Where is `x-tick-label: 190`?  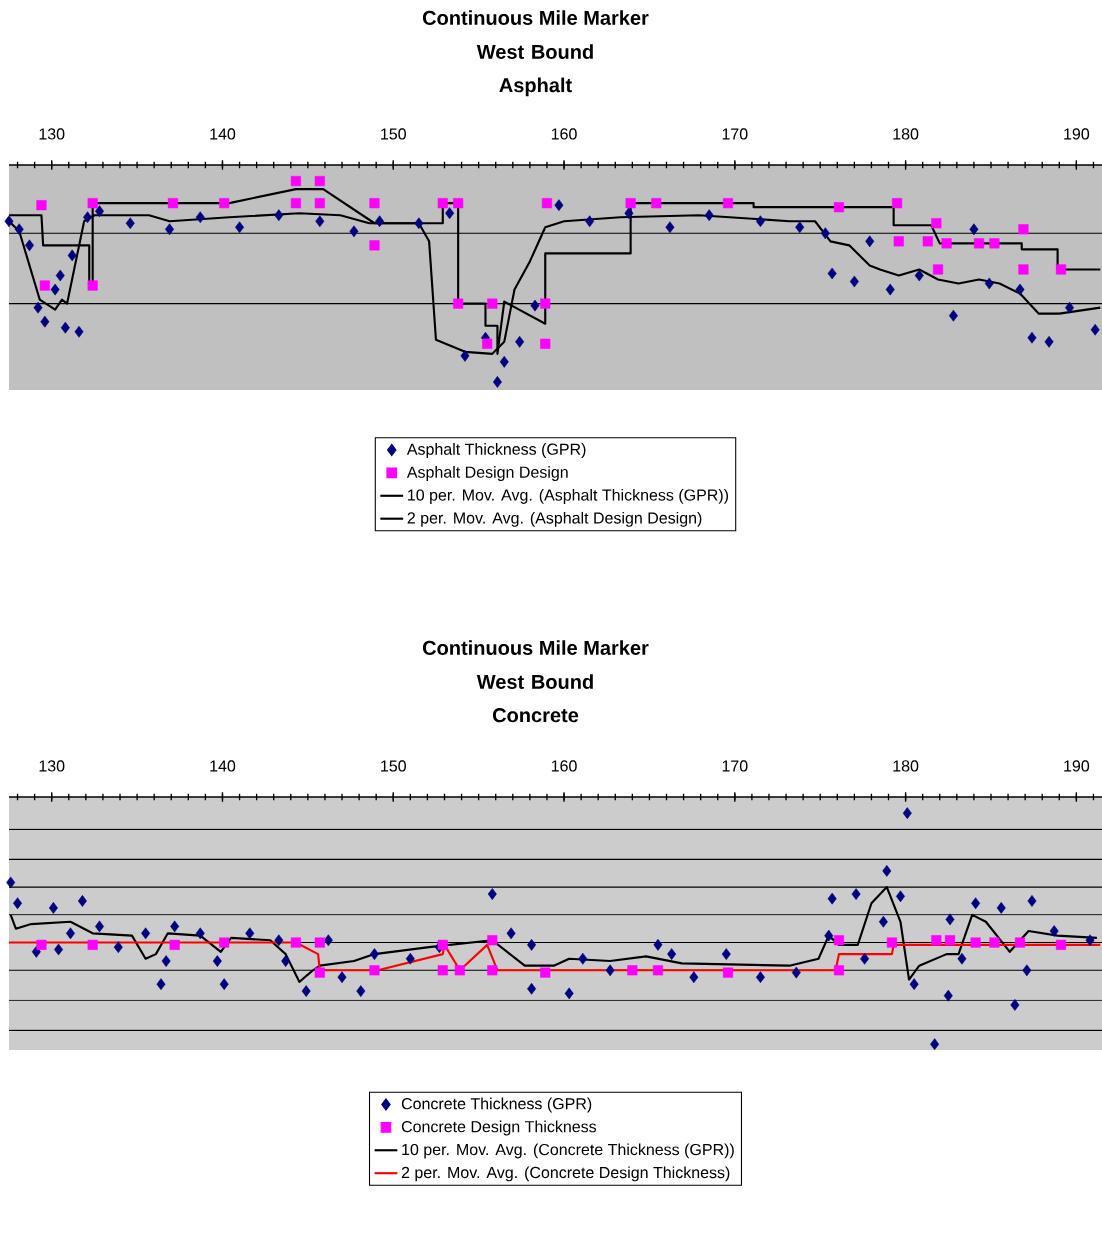 x-tick-label: 190 is located at coordinates (1077, 766).